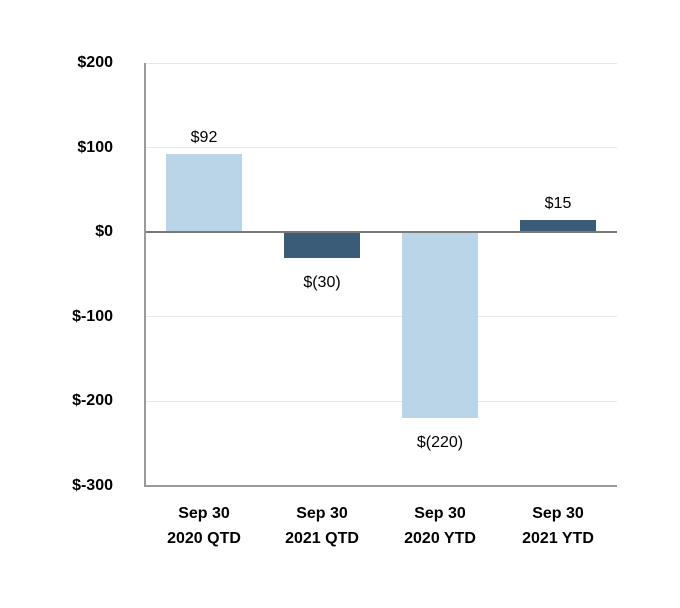 The height and width of the screenshot is (608, 680). Describe the element at coordinates (95, 62) in the screenshot. I see `y-axis-tick-label: $200` at that location.